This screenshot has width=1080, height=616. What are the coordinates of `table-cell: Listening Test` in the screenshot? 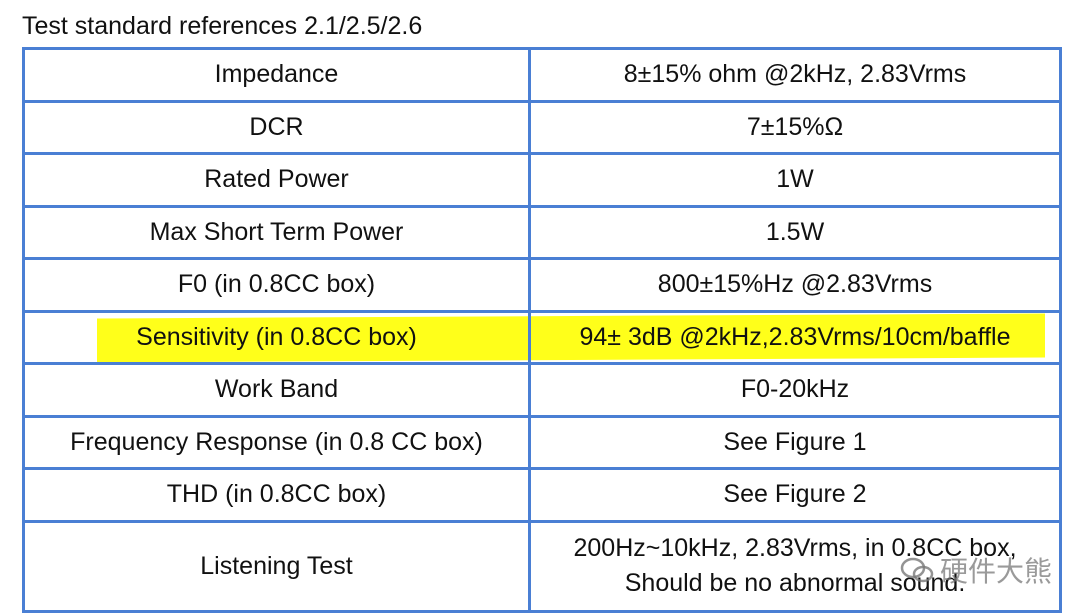 It's located at (276, 566).